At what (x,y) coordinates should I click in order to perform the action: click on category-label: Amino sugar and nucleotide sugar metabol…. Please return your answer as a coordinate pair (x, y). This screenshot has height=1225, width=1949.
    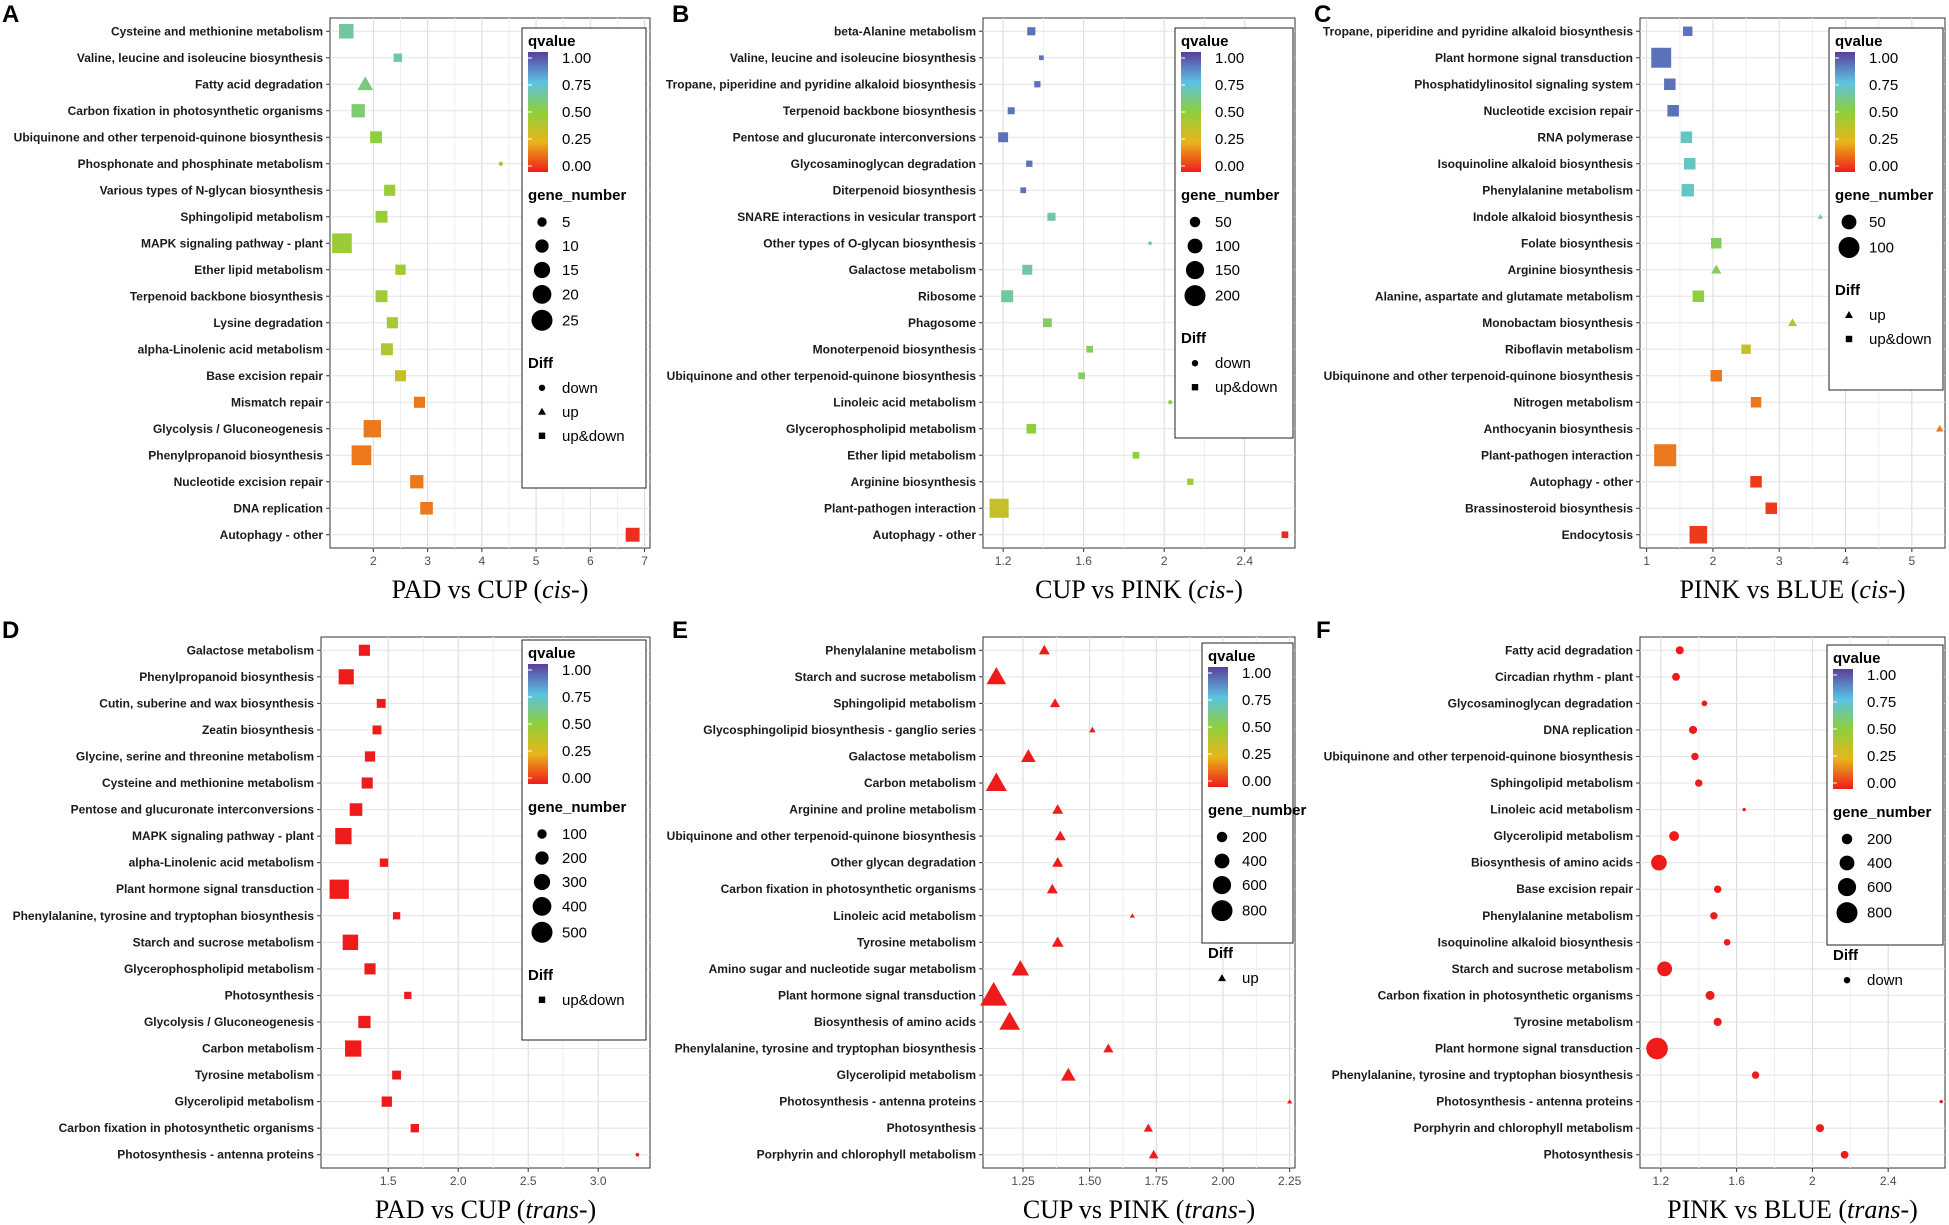
    Looking at the image, I should click on (842, 969).